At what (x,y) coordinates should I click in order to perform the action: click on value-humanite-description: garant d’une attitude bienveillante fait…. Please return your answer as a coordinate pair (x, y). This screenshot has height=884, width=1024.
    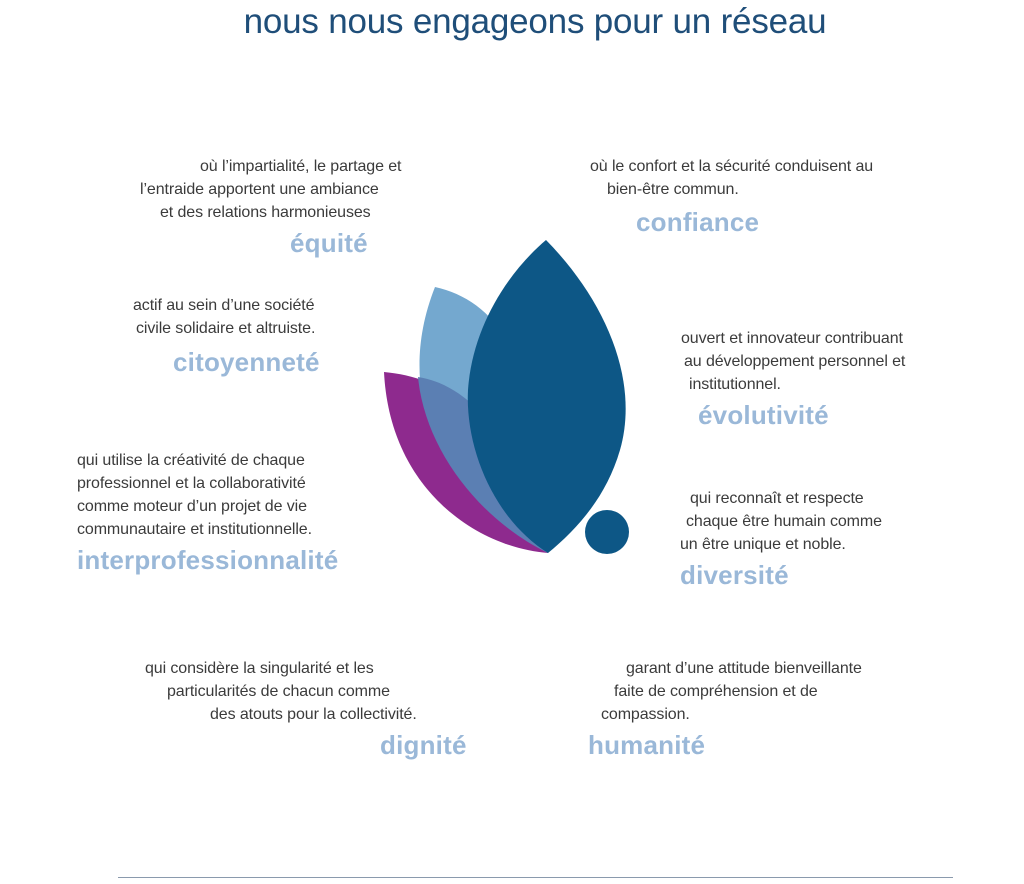
    Looking at the image, I should click on (731, 691).